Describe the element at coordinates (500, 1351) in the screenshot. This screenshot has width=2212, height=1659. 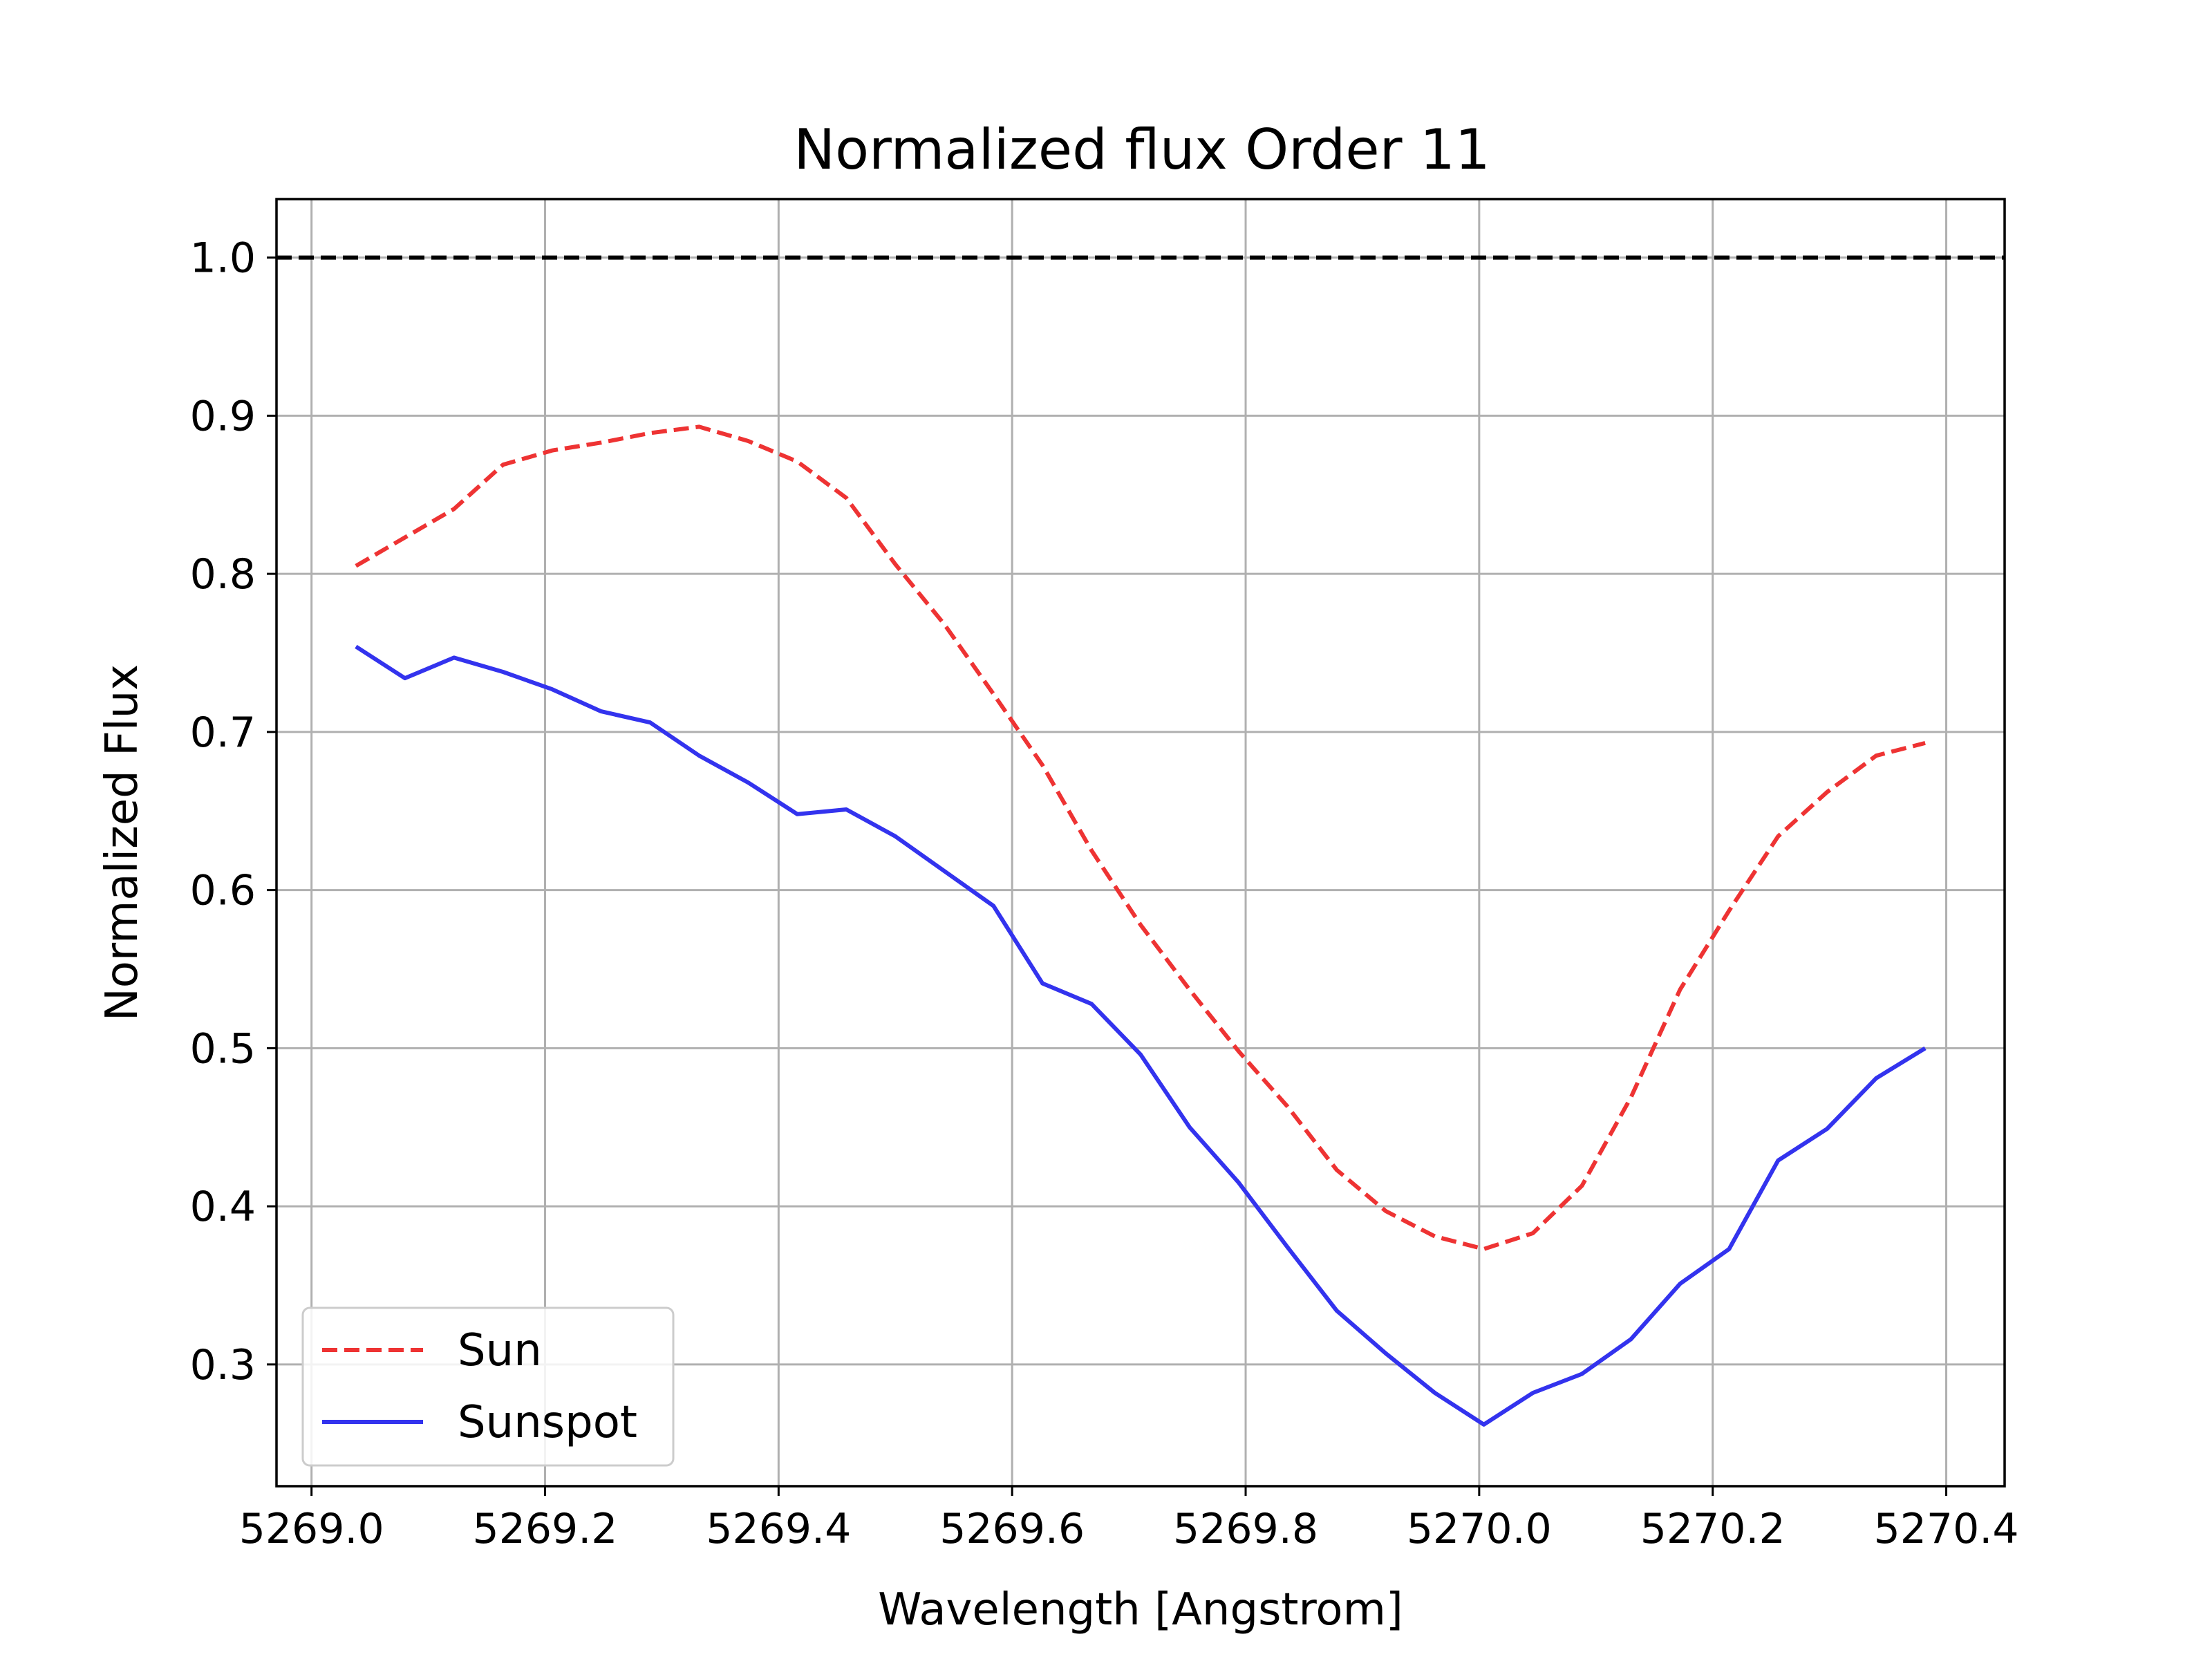
I see `legend-label-sun: Sun` at that location.